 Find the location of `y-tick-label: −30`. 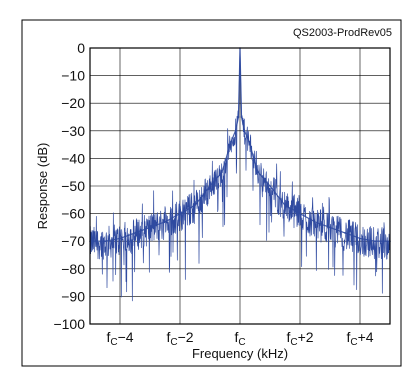

y-tick-label: −30 is located at coordinates (73, 131).